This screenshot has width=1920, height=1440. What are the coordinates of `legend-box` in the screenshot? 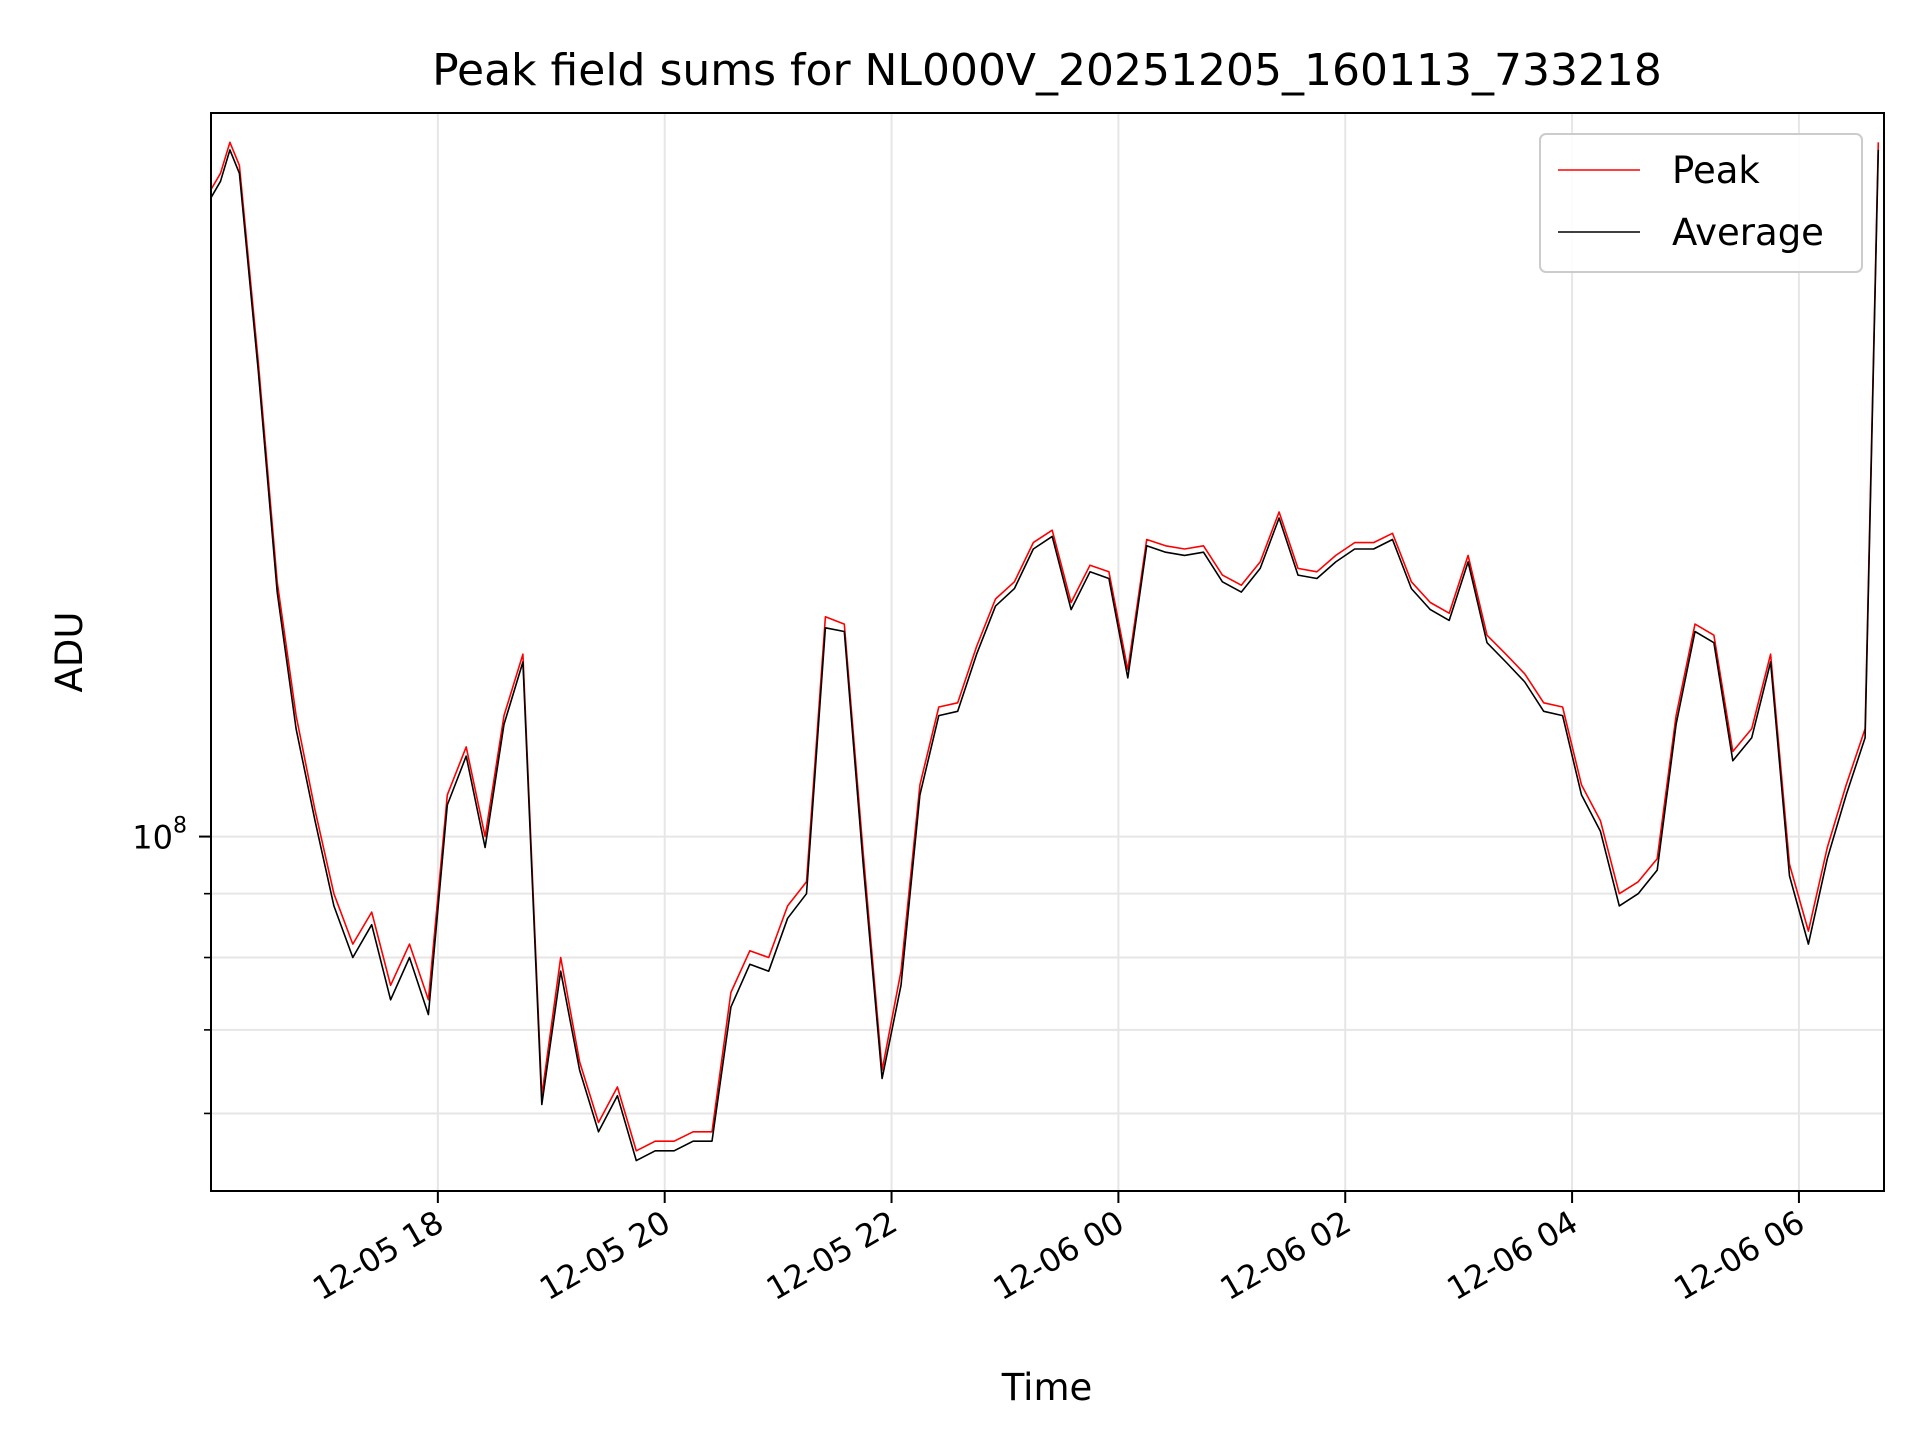 It's located at (1701, 203).